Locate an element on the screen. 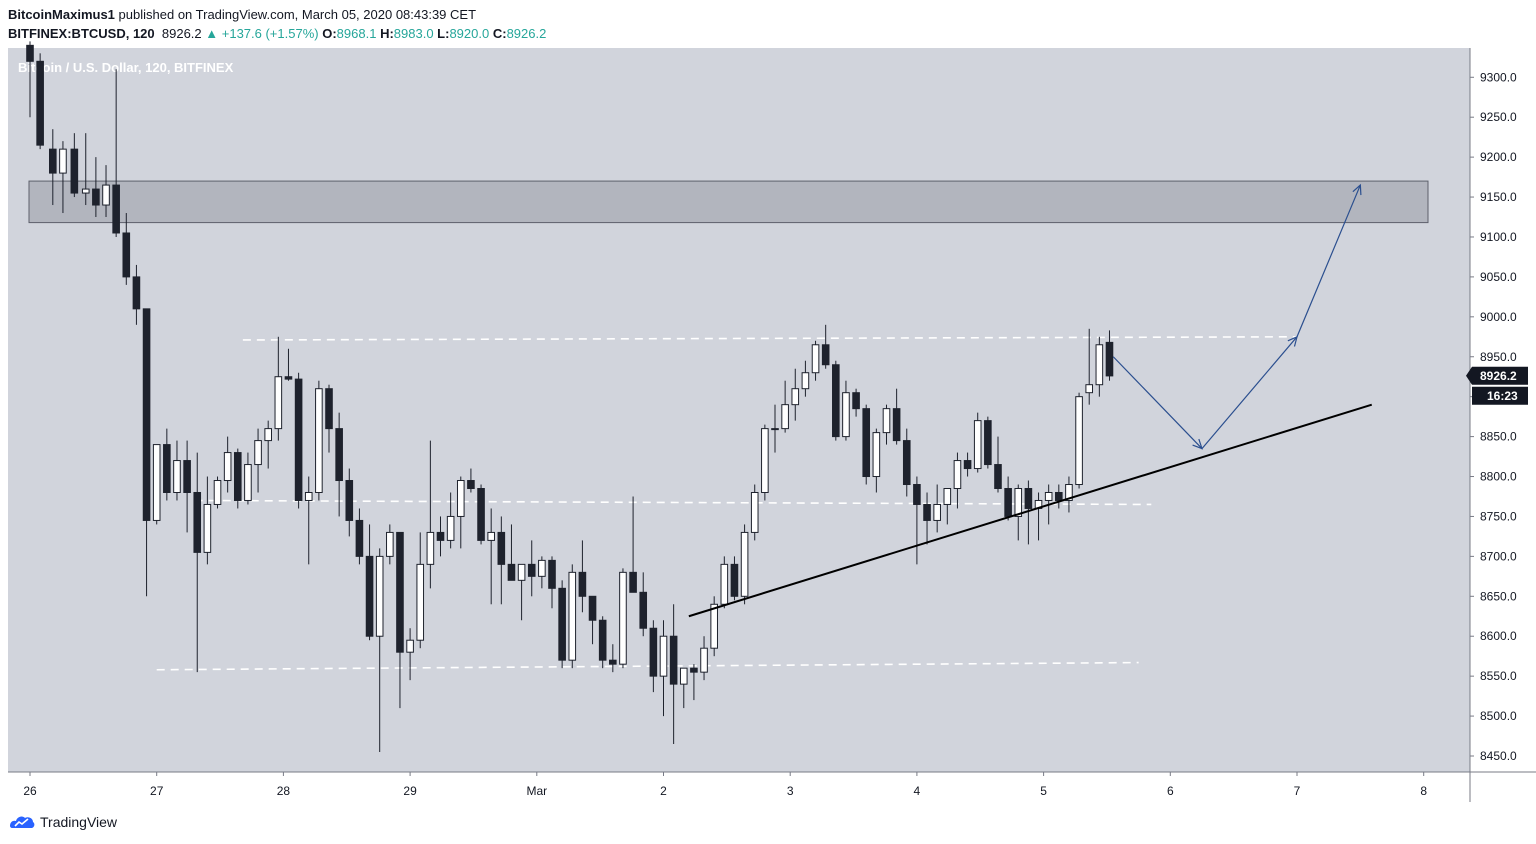  resistance-zone is located at coordinates (728, 202).